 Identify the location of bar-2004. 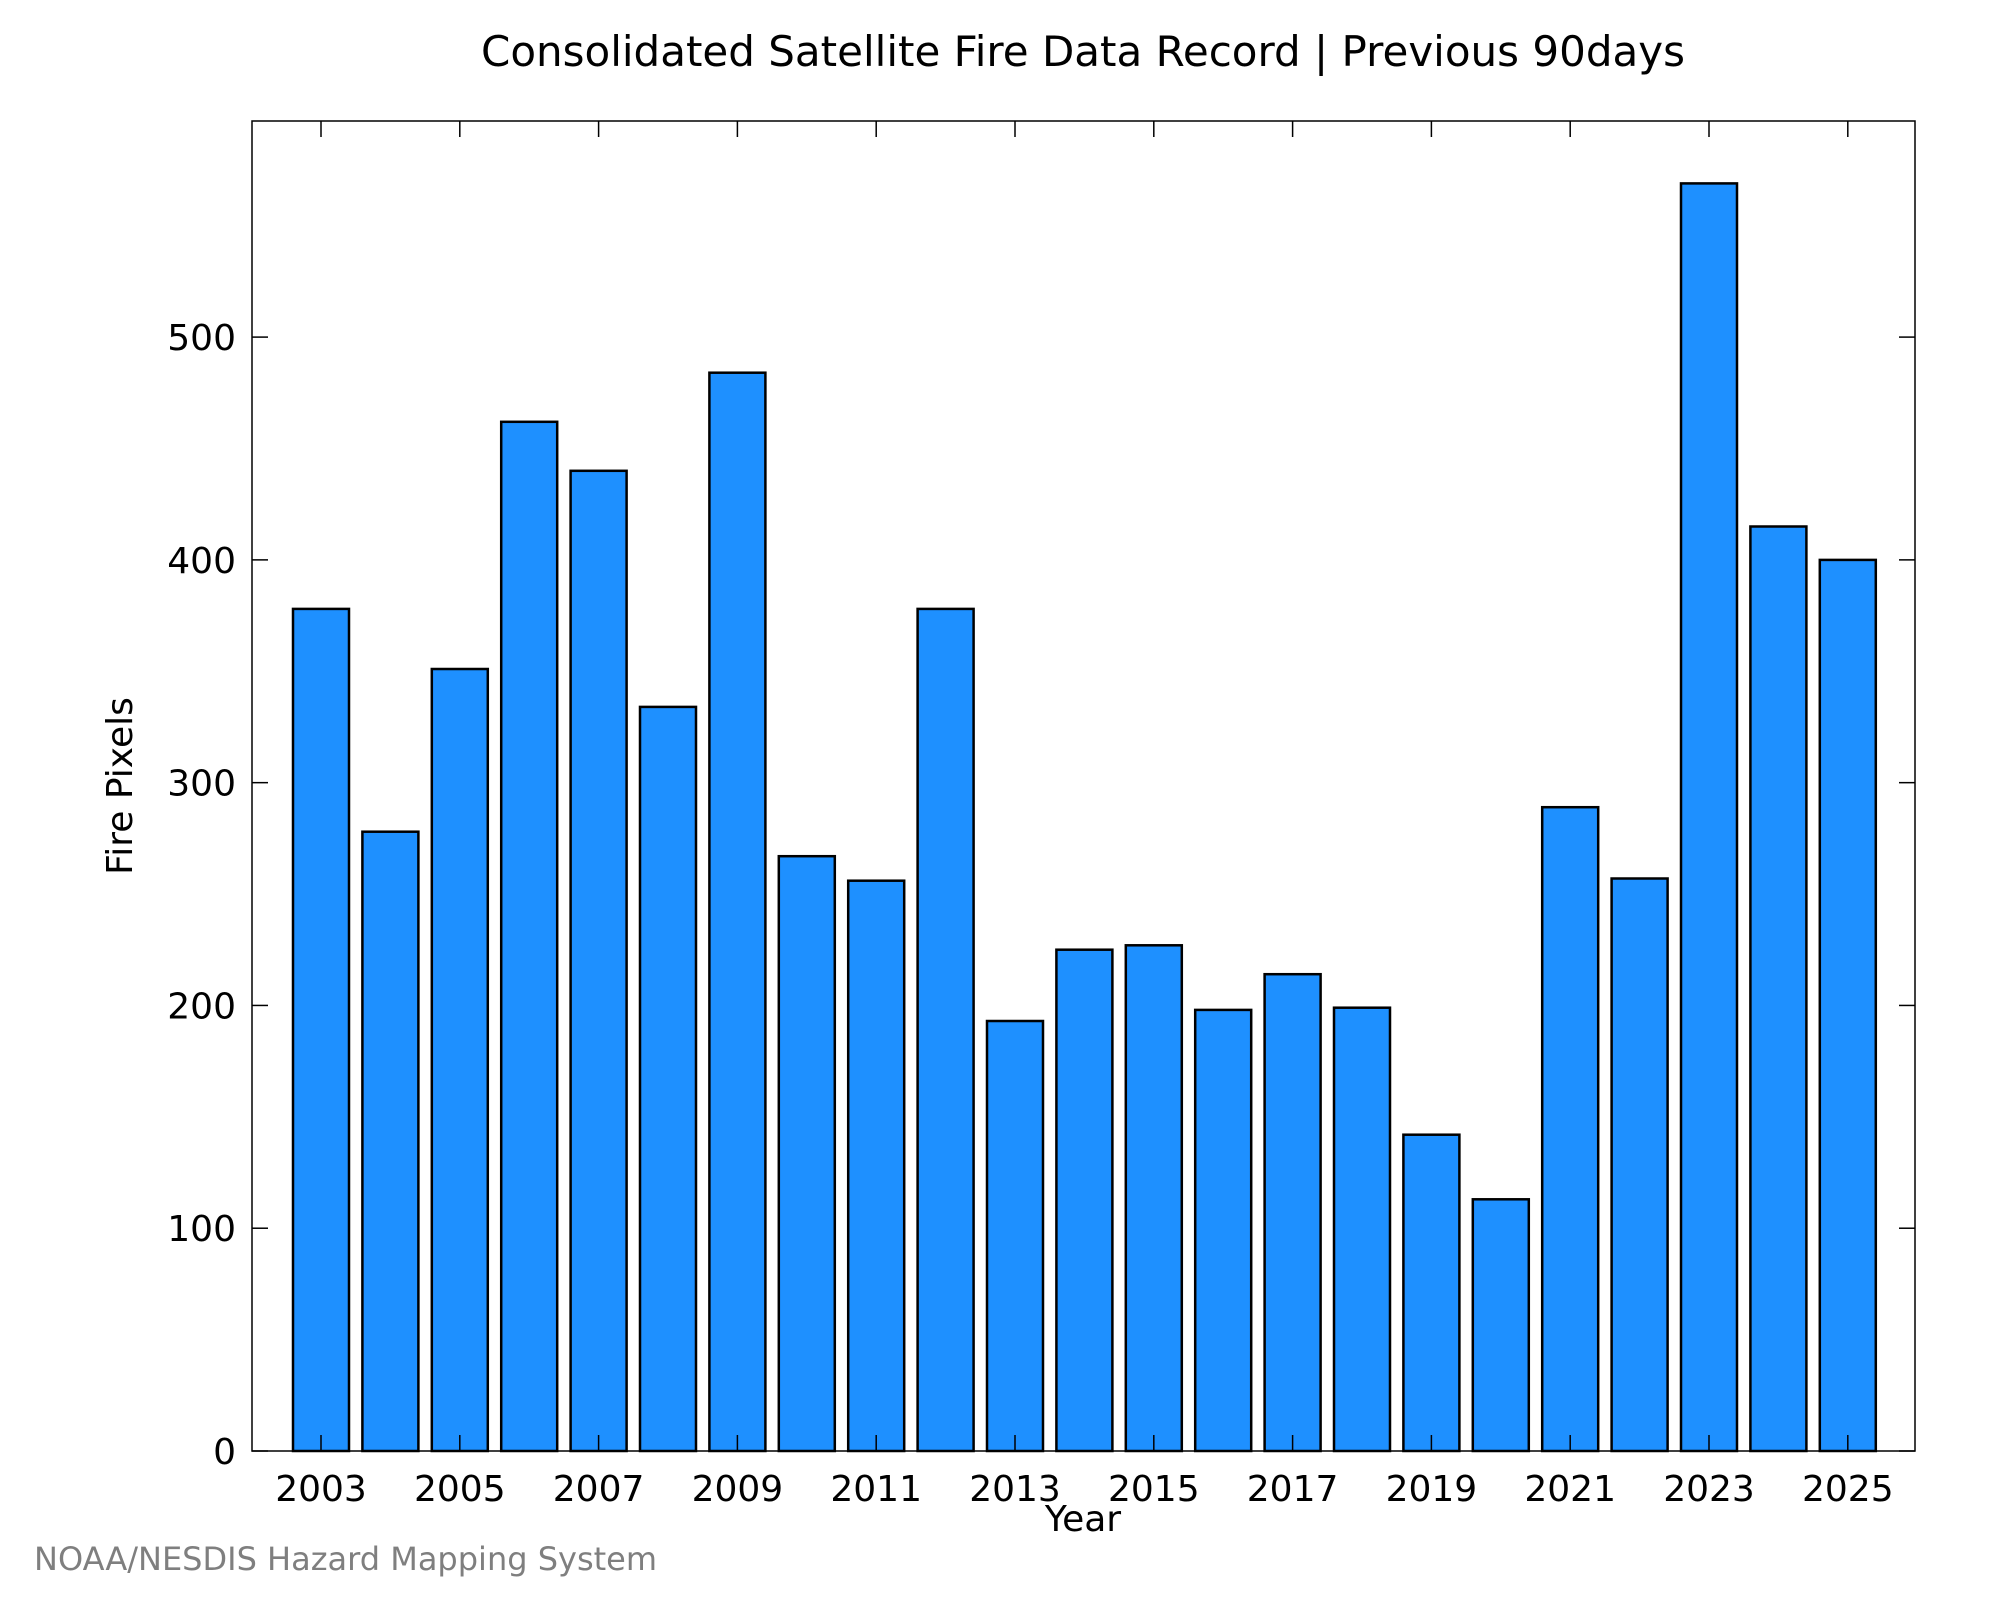
(390, 1141).